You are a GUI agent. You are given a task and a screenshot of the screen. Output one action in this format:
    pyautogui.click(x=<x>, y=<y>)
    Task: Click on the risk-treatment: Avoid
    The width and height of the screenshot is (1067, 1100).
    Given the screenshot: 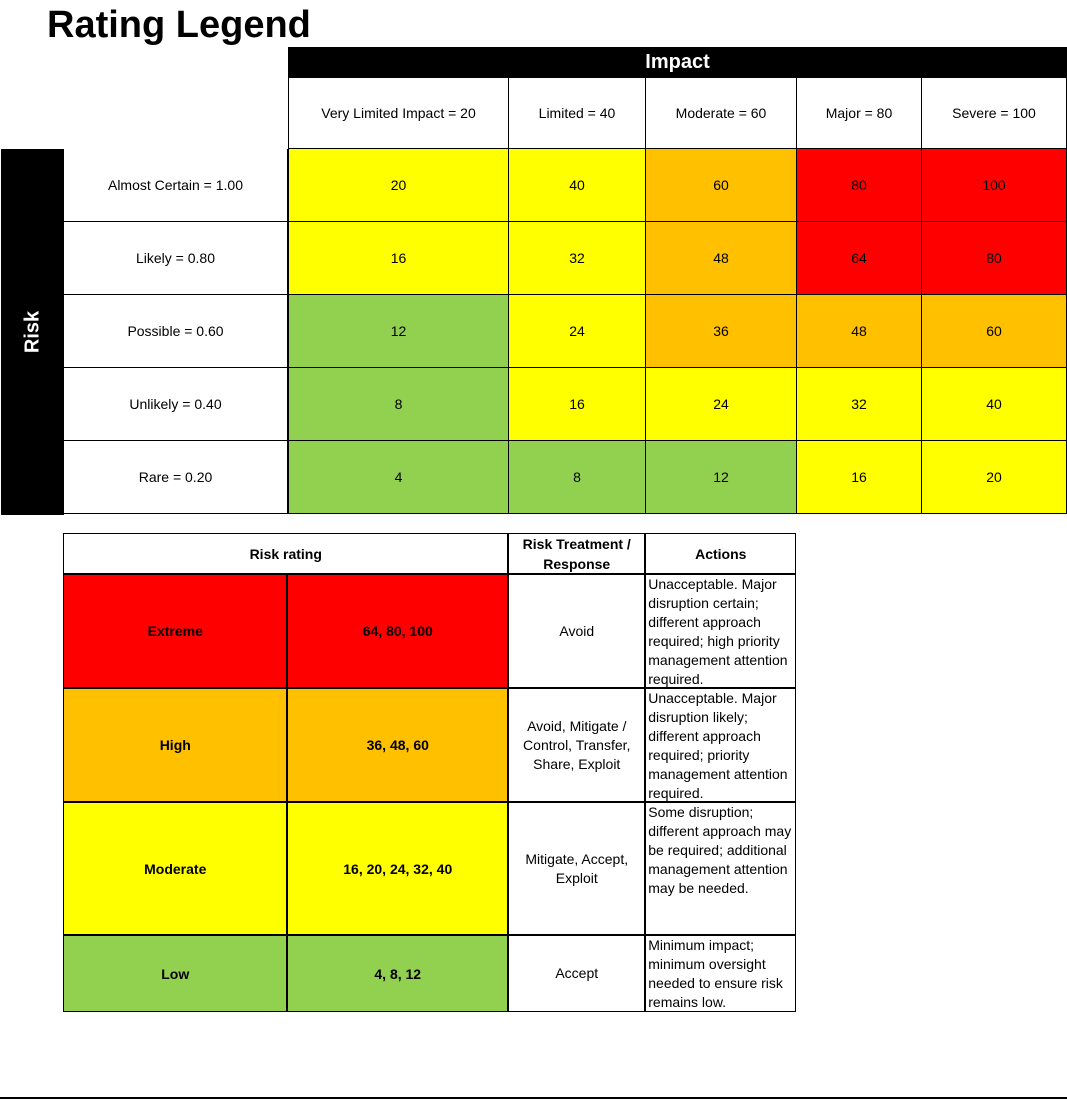 What is the action you would take?
    pyautogui.click(x=577, y=631)
    